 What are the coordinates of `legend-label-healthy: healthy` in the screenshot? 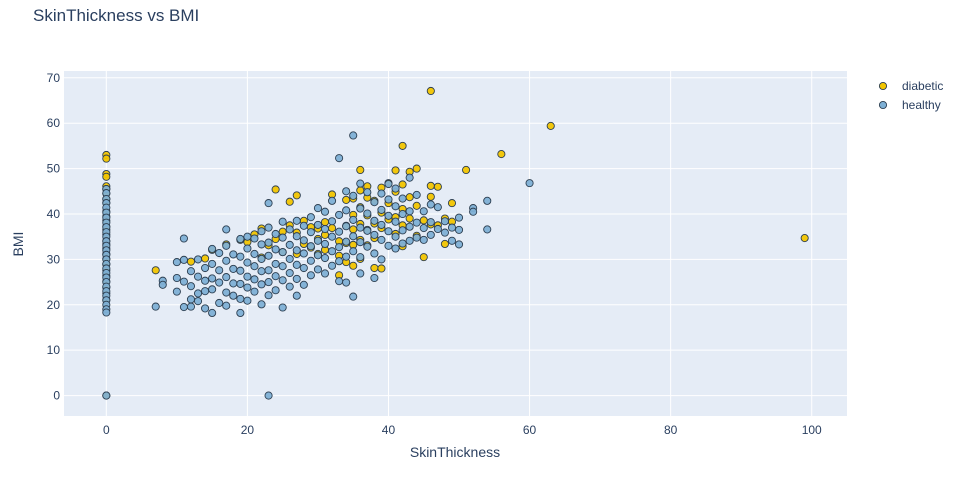 It's located at (921, 105).